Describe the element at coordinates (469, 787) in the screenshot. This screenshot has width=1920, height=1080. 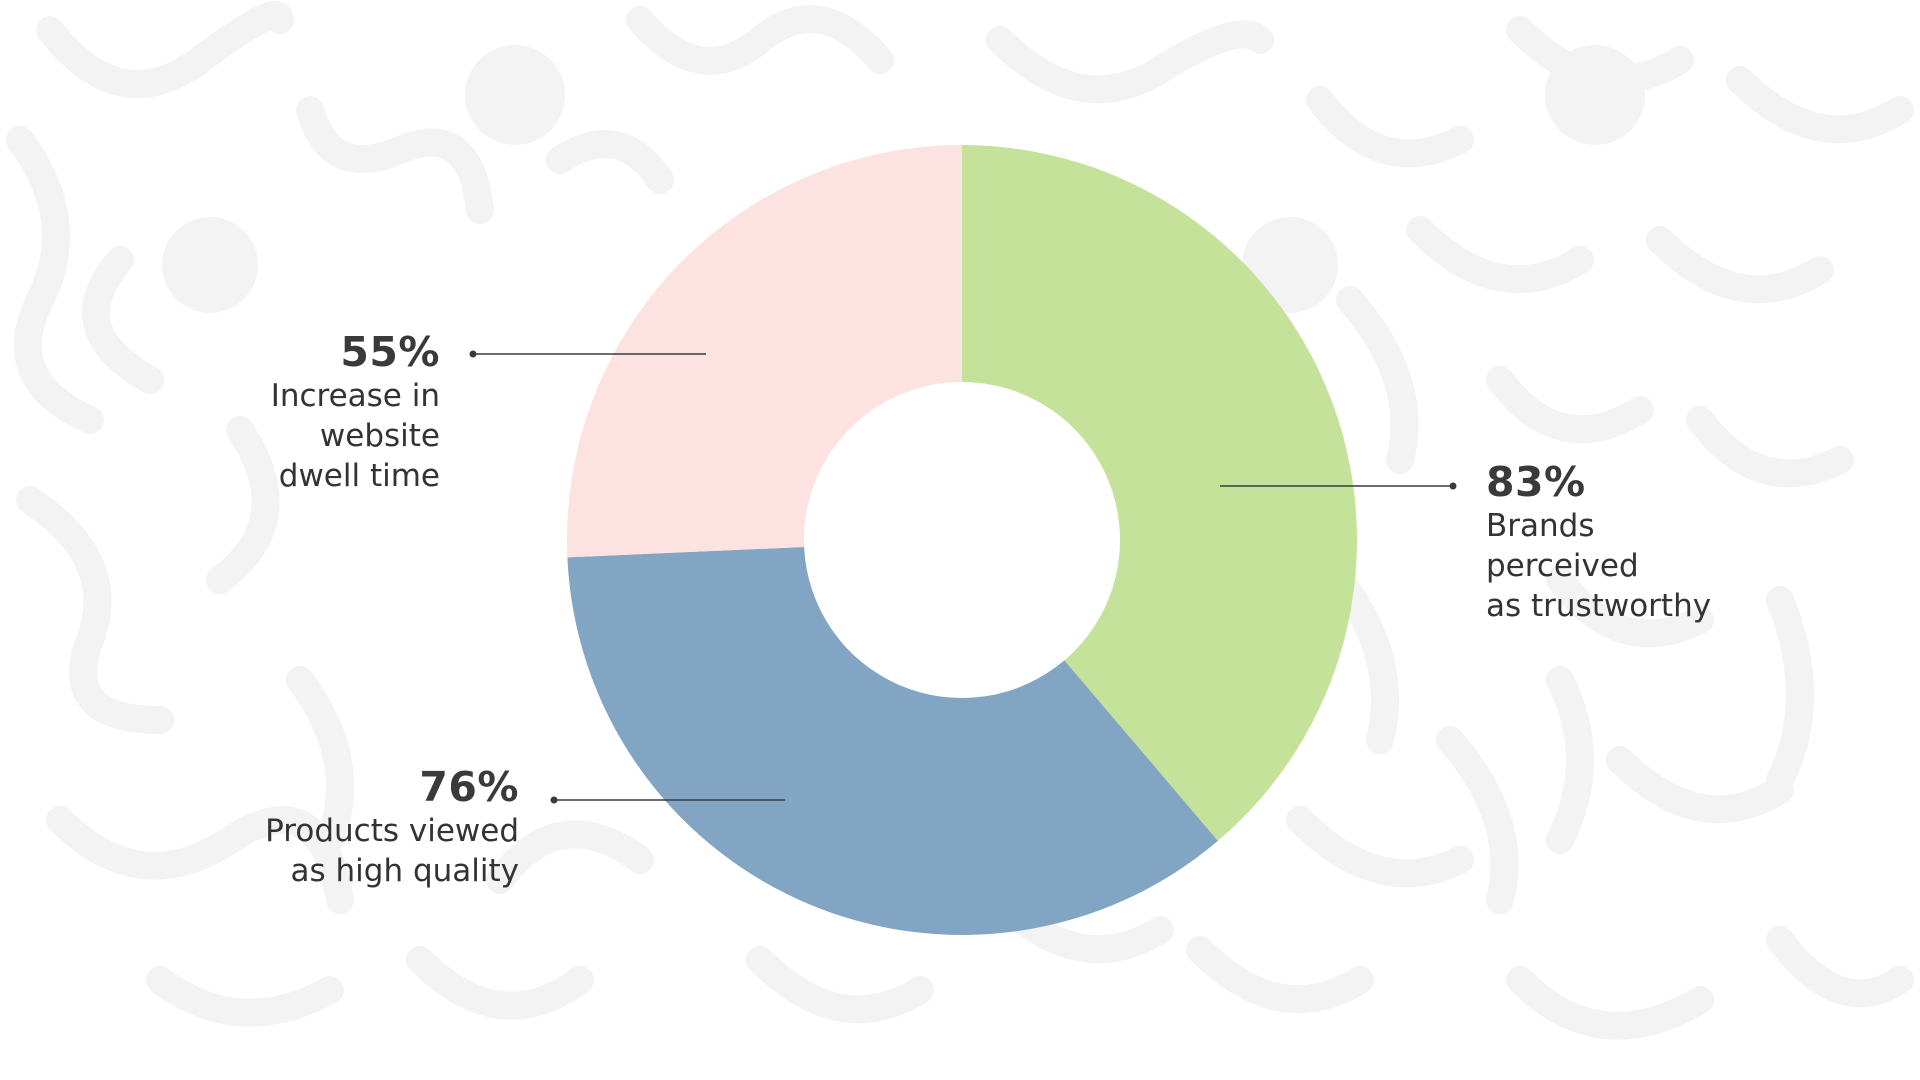
I see `value-label: 76%` at that location.